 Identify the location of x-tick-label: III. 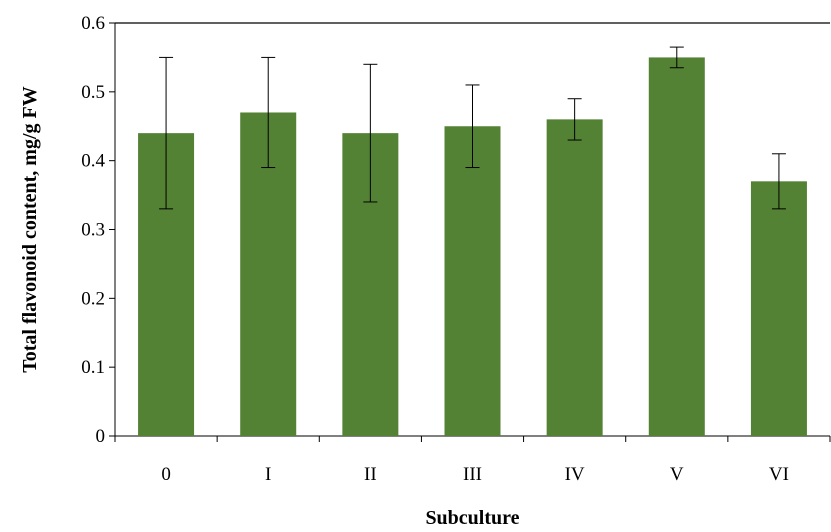
(472, 474).